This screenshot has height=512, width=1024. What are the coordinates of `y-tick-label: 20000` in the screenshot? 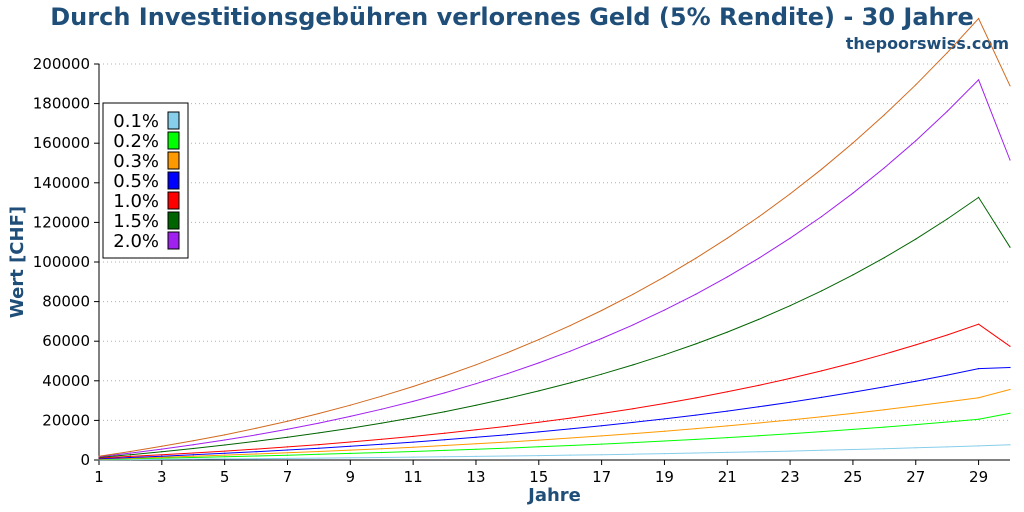 It's located at (66, 420).